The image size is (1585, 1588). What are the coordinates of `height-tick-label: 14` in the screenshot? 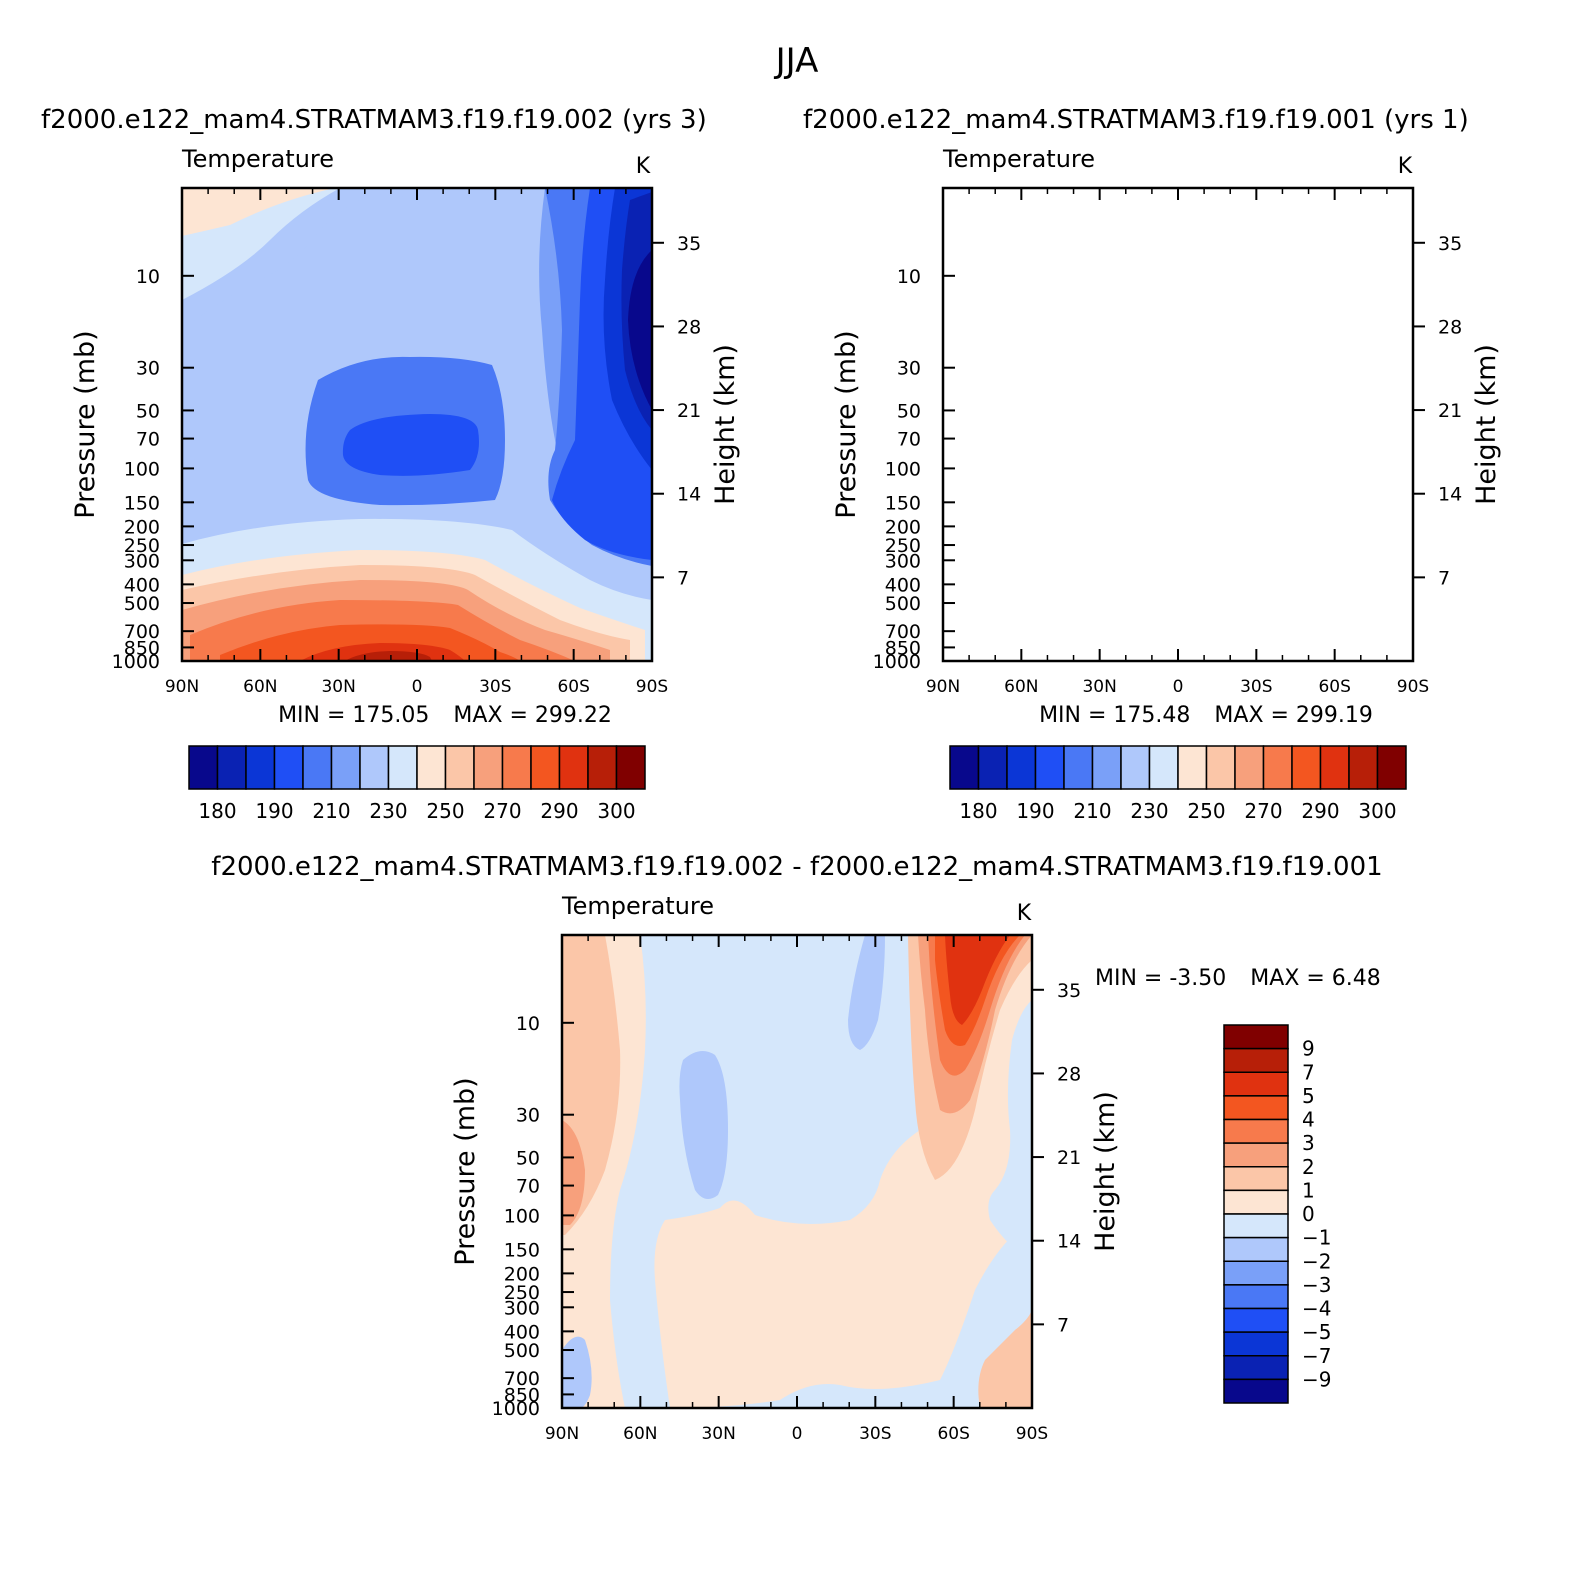 It's located at (689, 495).